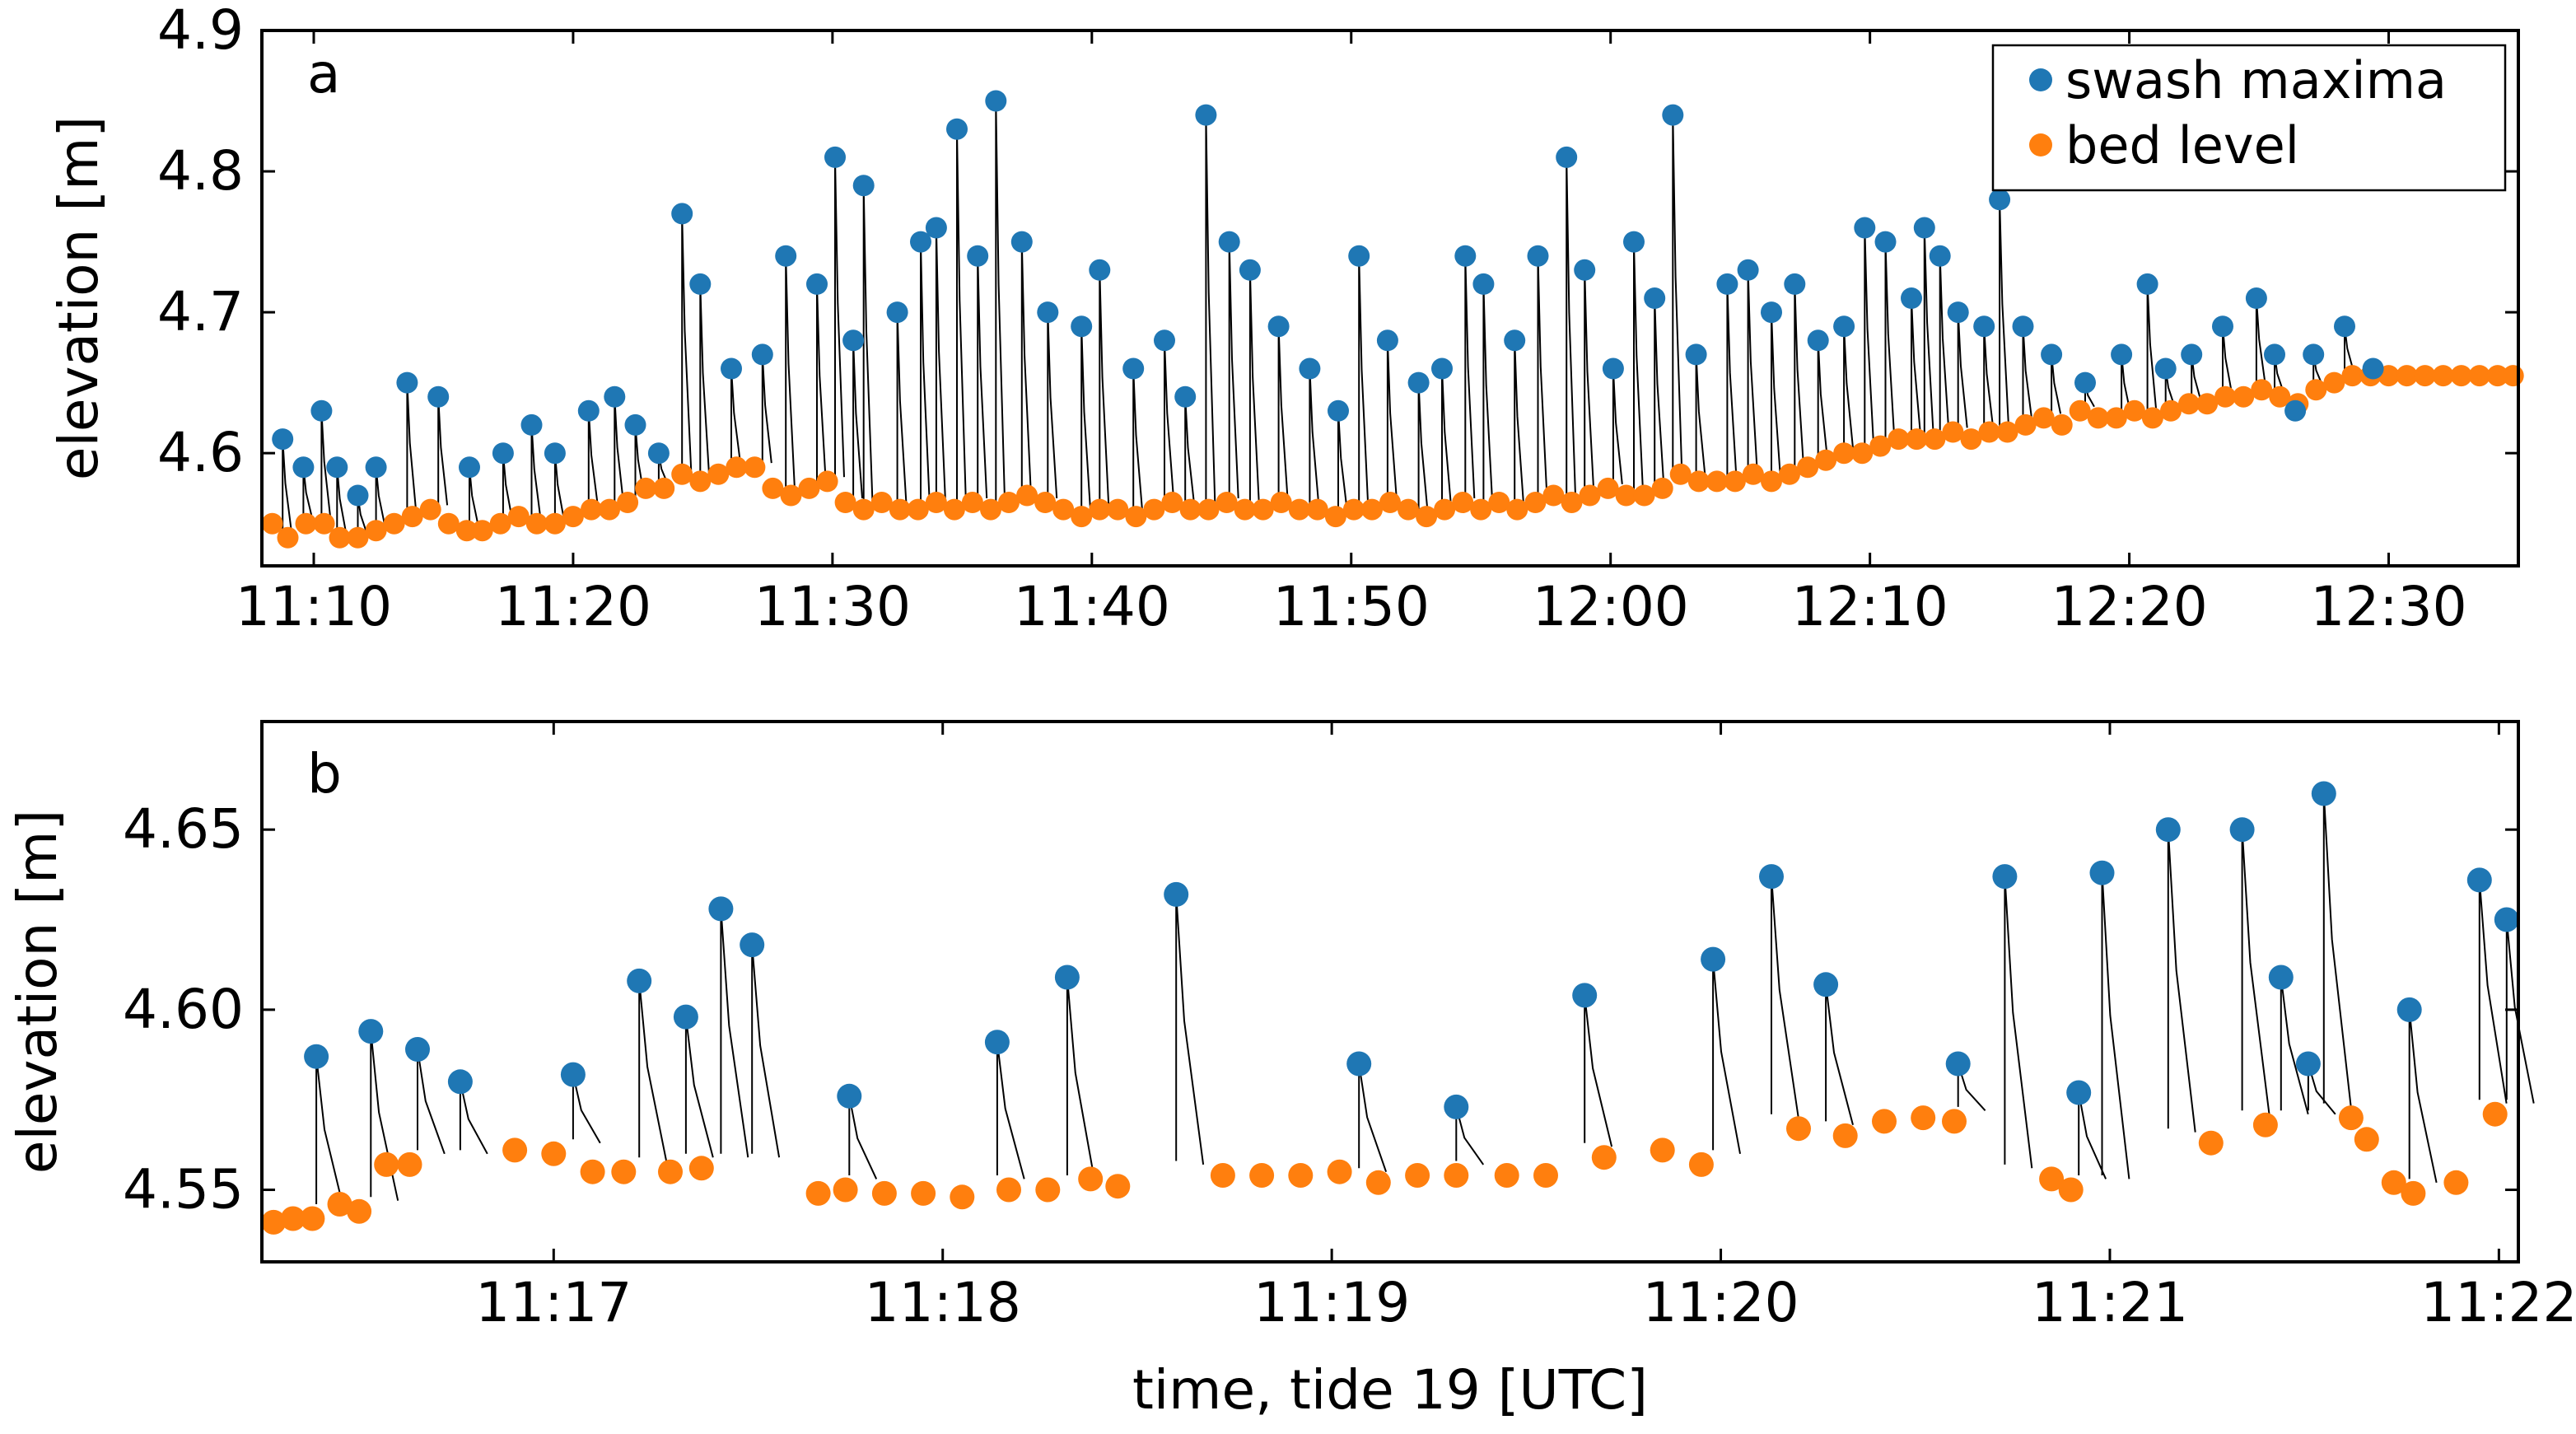 Image resolution: width=2576 pixels, height=1434 pixels. I want to click on legend-swash-maxima-marker, so click(2040, 79).